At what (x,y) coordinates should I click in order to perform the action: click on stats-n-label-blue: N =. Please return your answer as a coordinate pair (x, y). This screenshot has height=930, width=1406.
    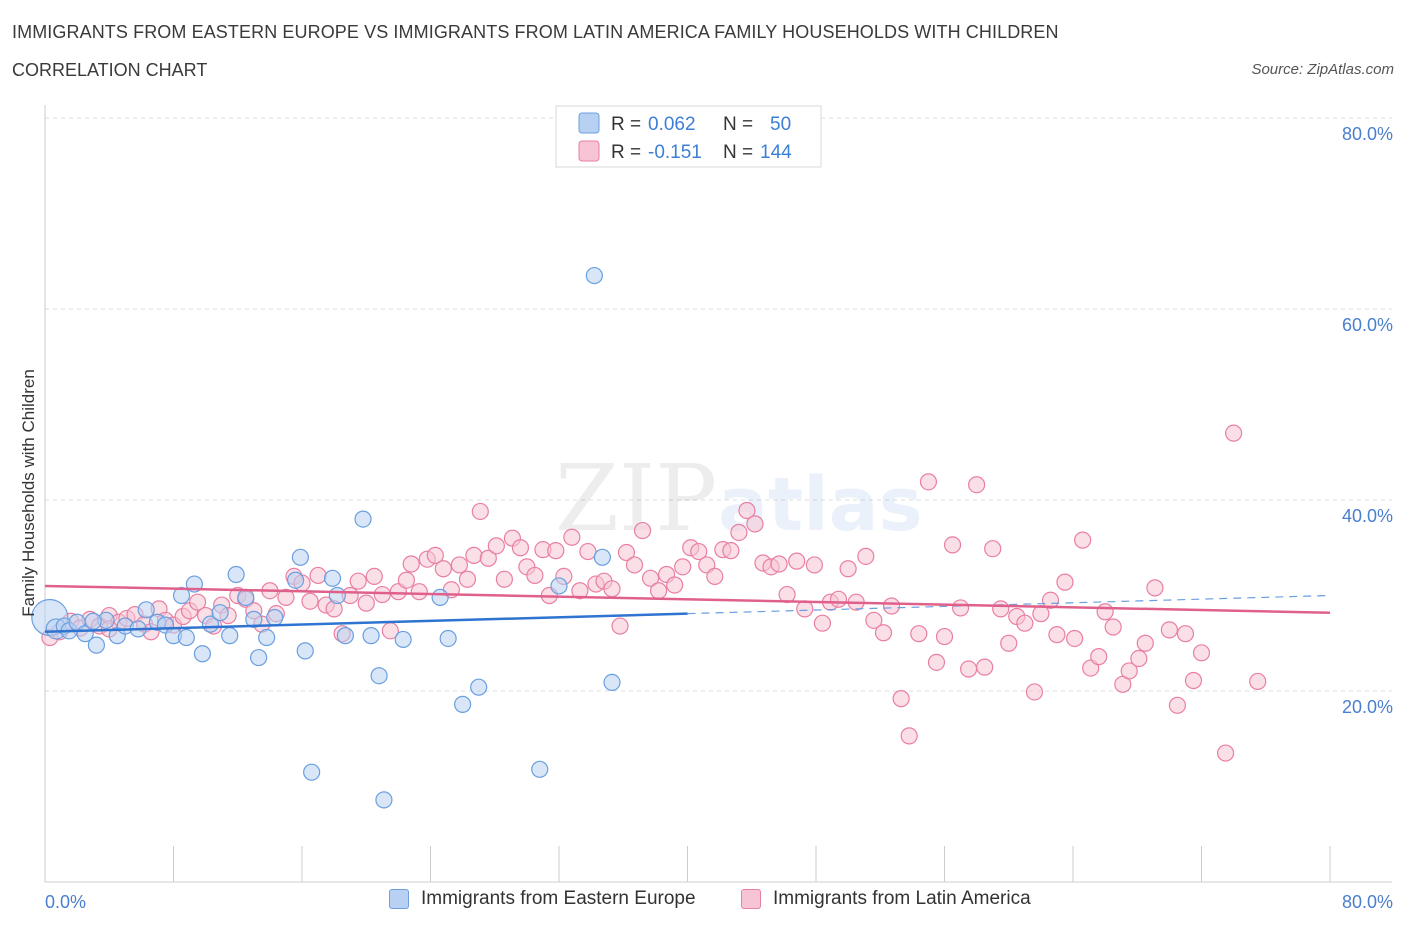
    Looking at the image, I should click on (738, 124).